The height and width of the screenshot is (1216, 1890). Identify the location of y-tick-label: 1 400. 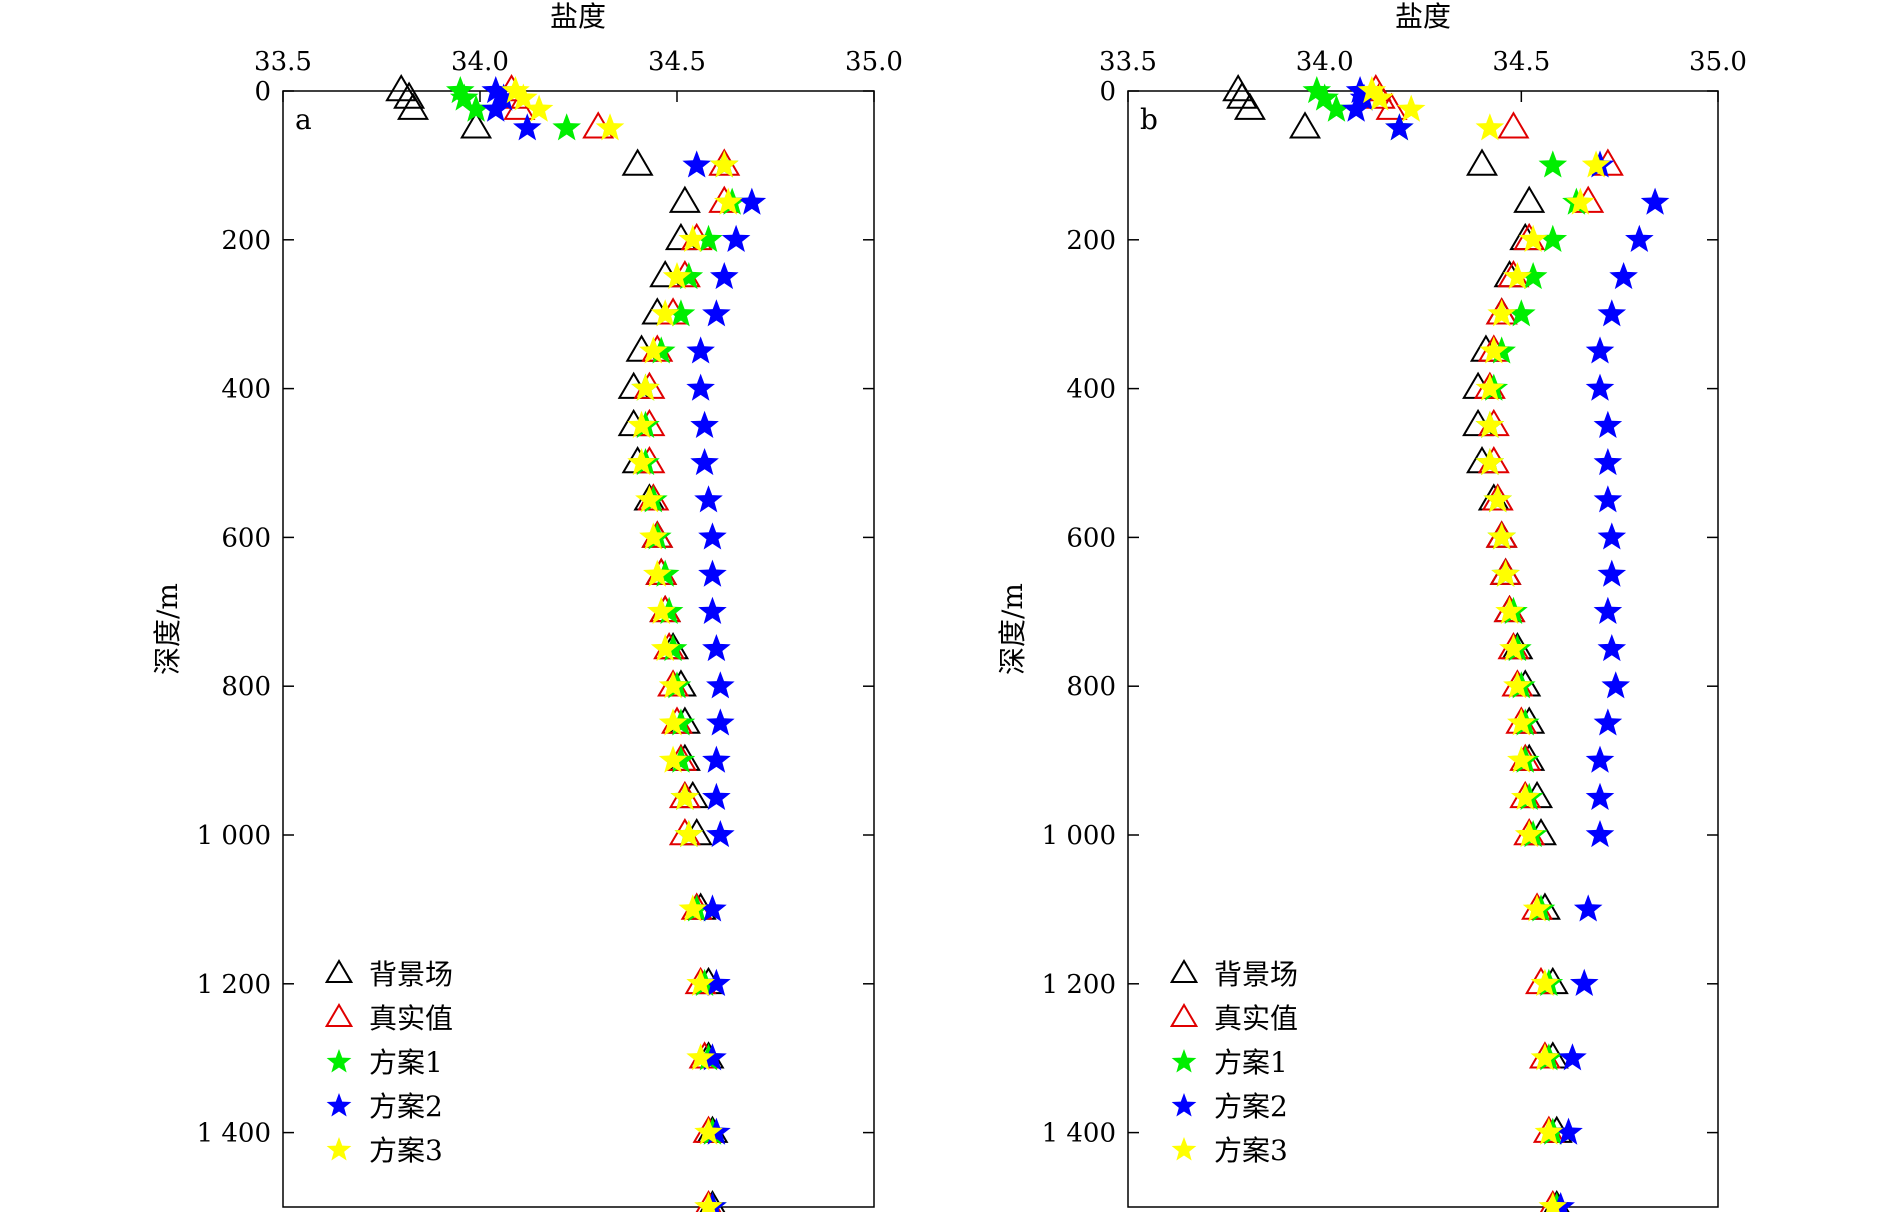
(1079, 1134).